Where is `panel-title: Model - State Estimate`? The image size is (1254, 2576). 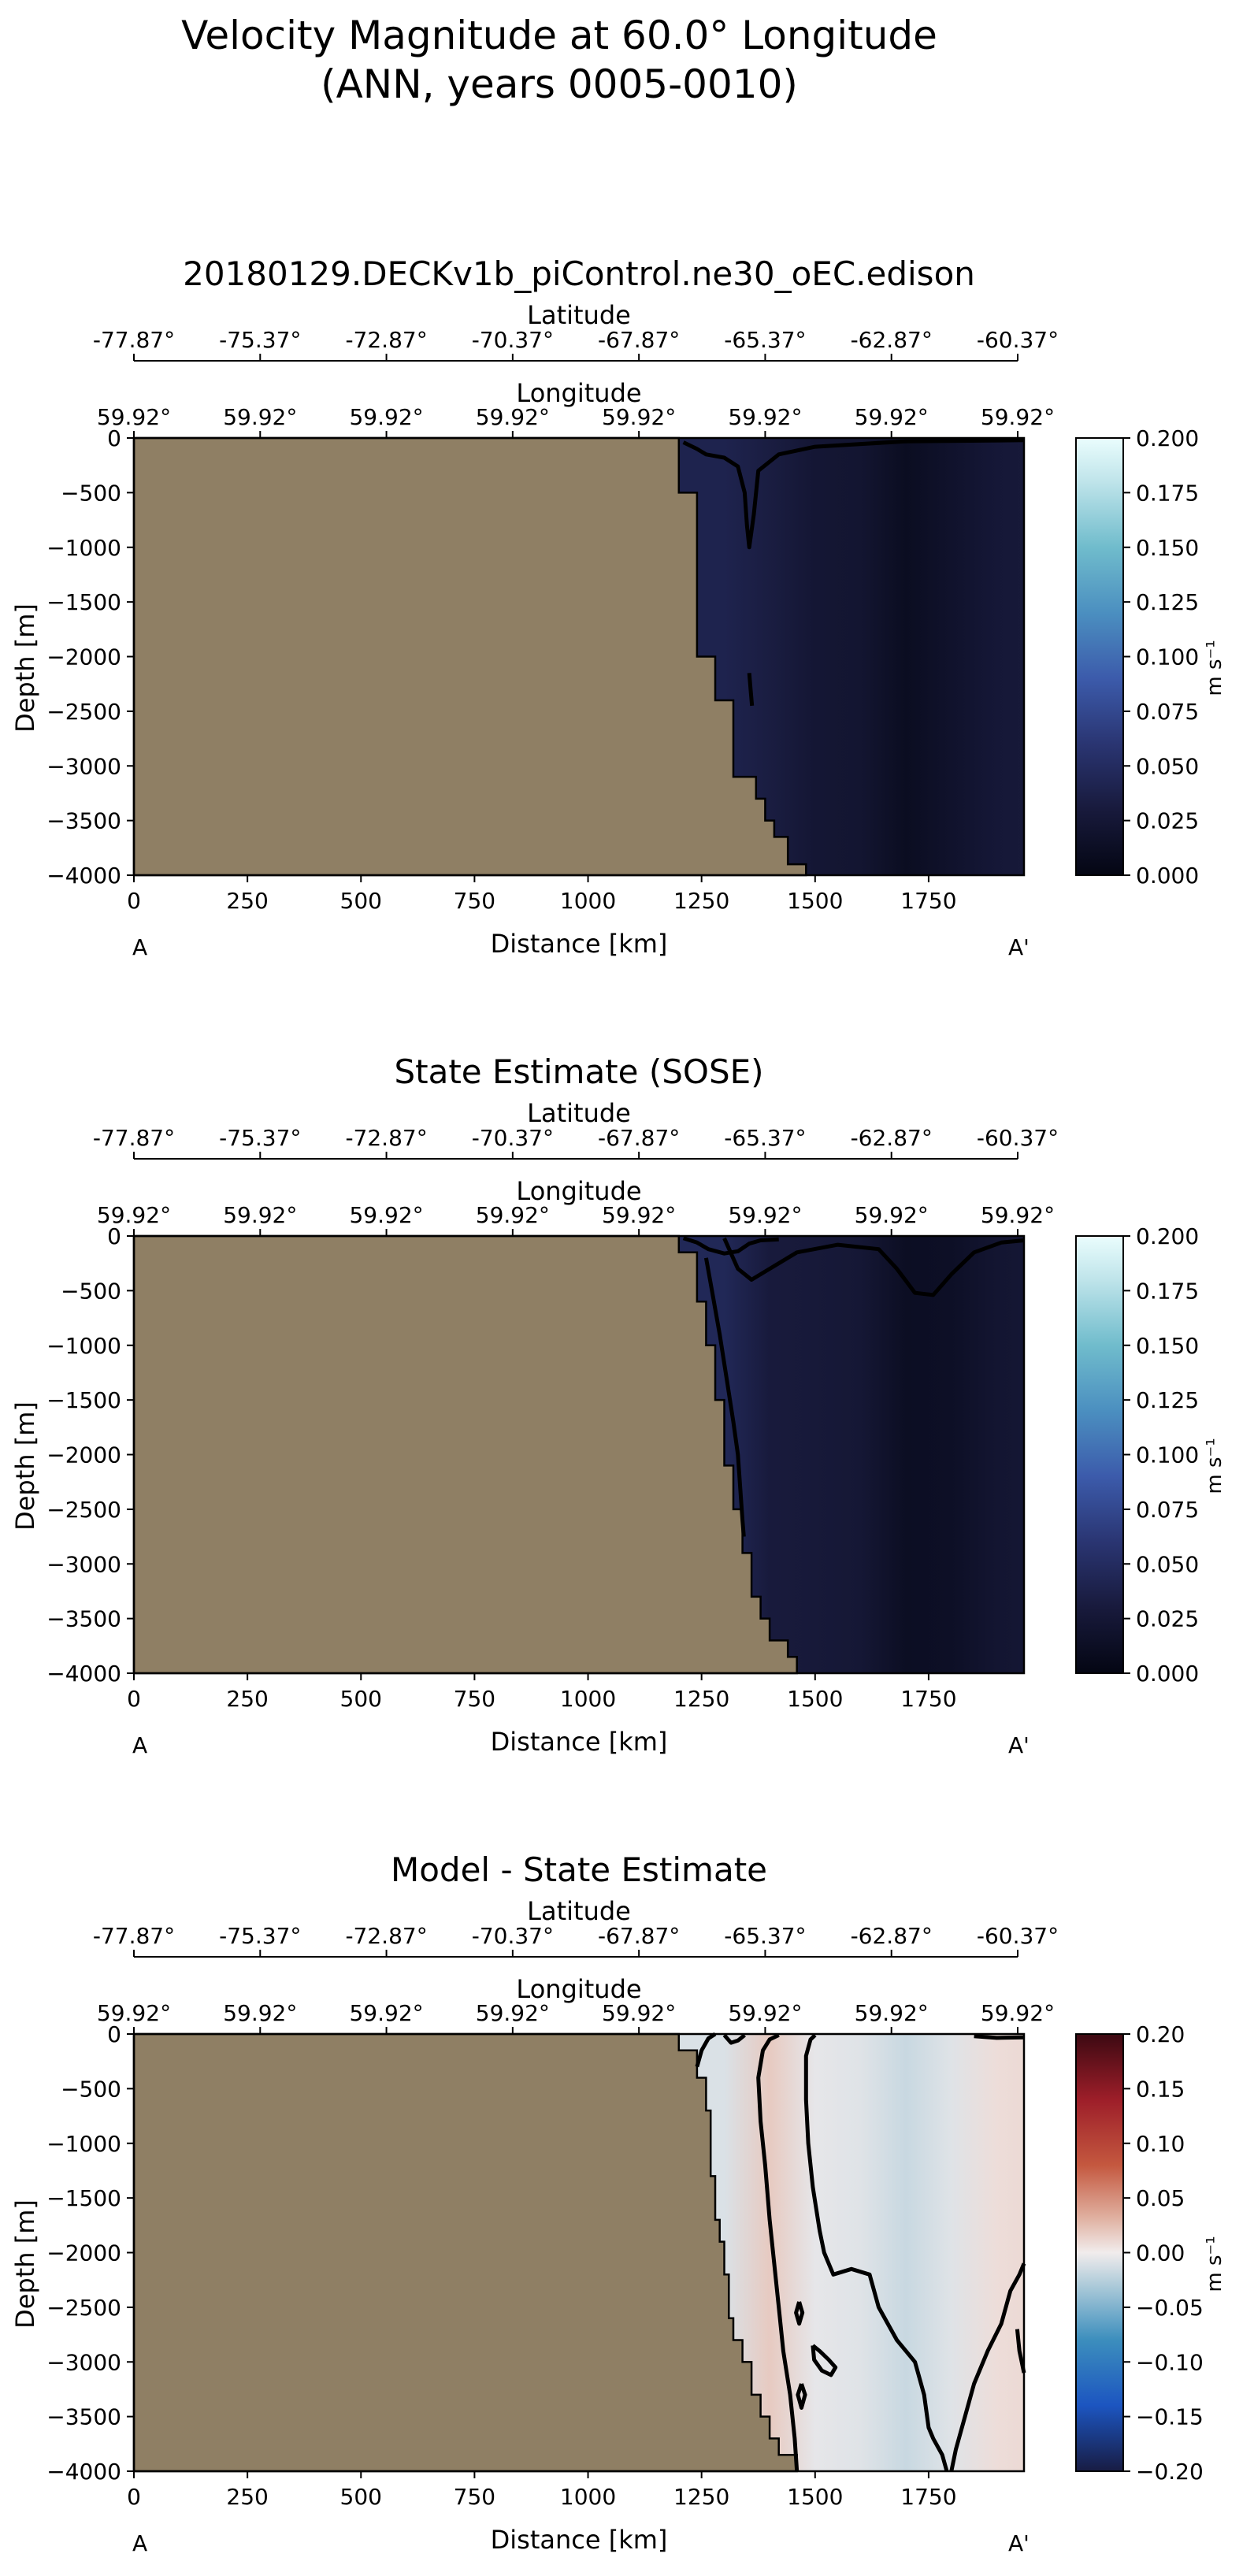
panel-title: Model - State Estimate is located at coordinates (579, 1869).